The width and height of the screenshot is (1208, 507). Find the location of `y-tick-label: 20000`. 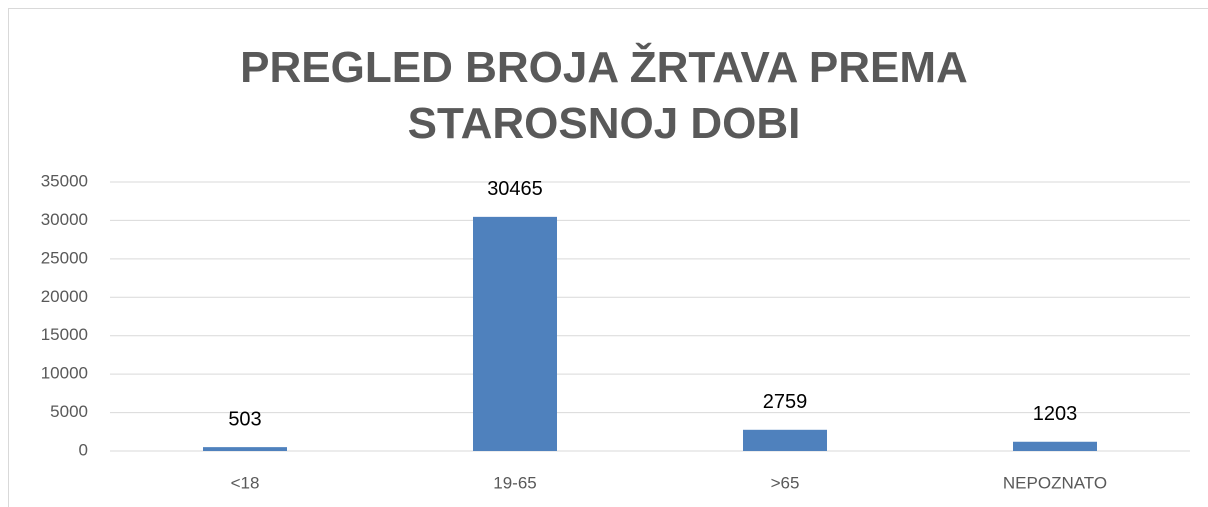

y-tick-label: 20000 is located at coordinates (64, 296).